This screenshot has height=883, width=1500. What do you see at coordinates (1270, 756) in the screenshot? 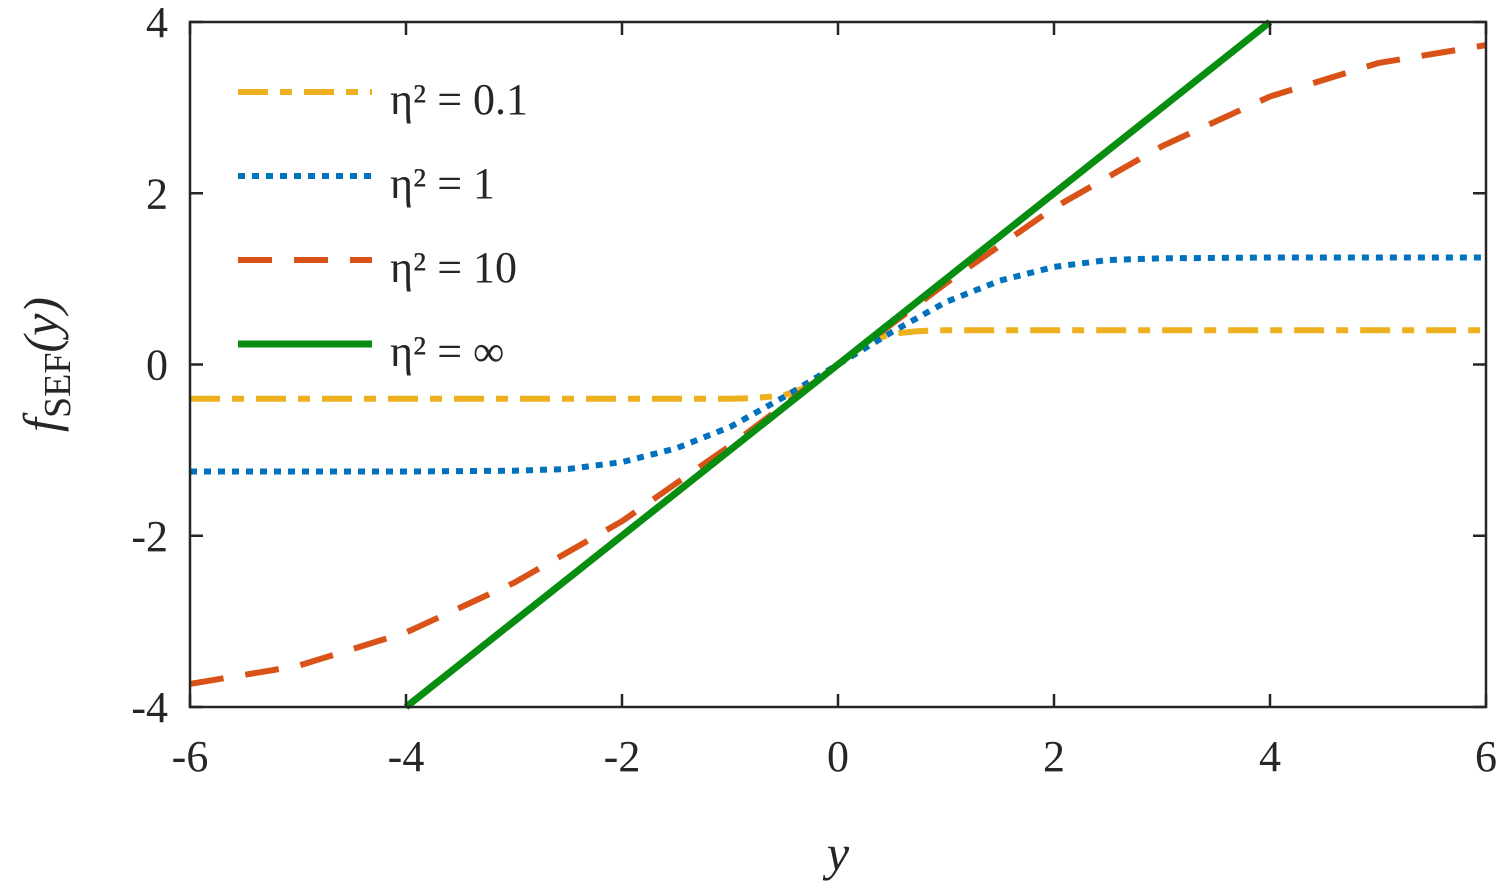
I see `x-tick-label: 4` at bounding box center [1270, 756].